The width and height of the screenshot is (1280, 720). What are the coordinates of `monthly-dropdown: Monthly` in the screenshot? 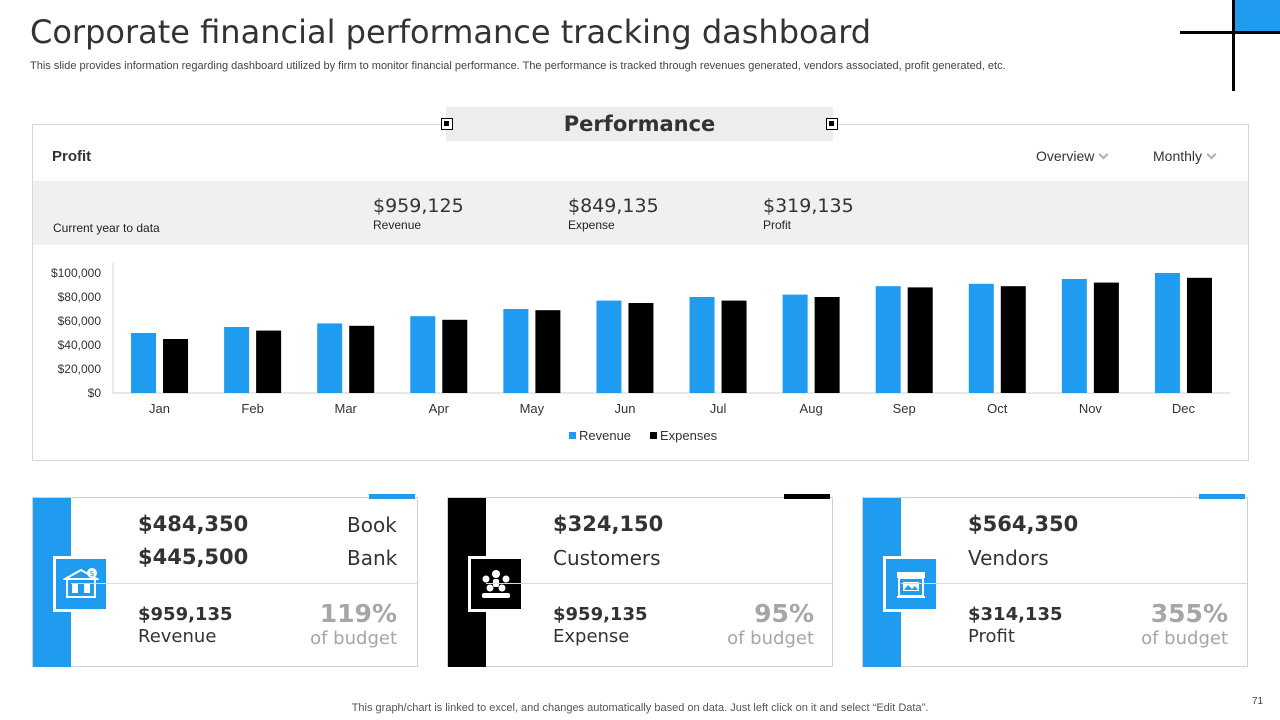 It's located at (1185, 156).